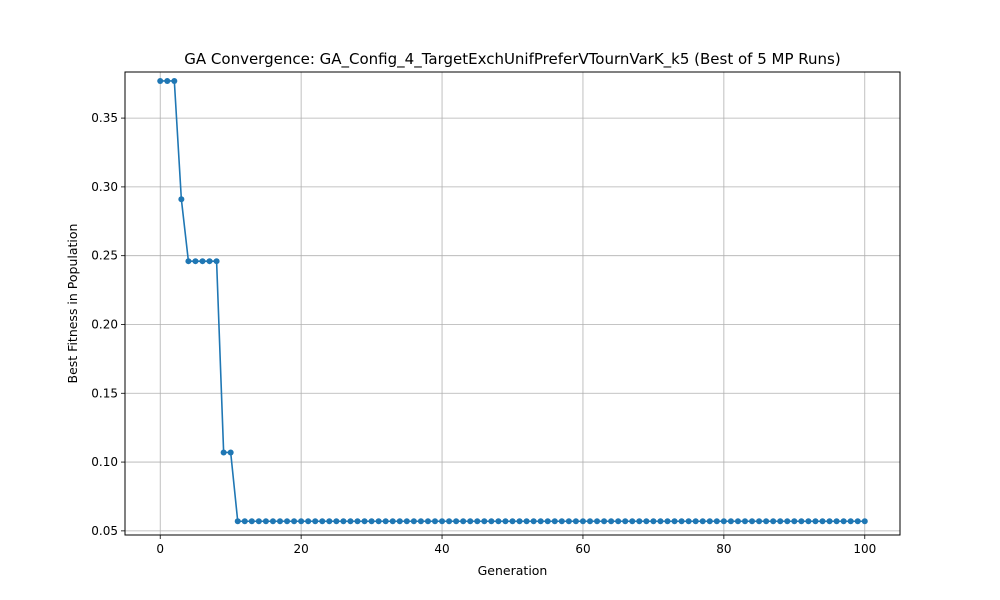  What do you see at coordinates (104, 256) in the screenshot?
I see `y-tick-label: 0.25` at bounding box center [104, 256].